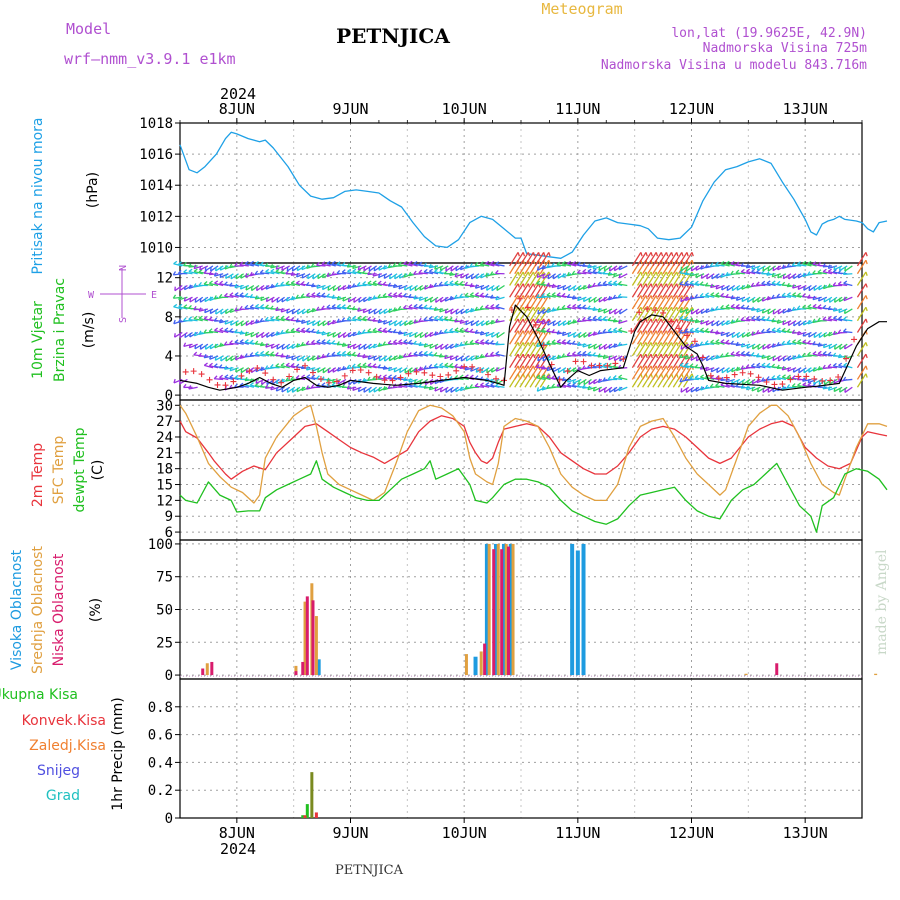 Image resolution: width=900 pixels, height=900 pixels. Describe the element at coordinates (160, 736) in the screenshot. I see `ytick-label-precip: 0.6` at that location.